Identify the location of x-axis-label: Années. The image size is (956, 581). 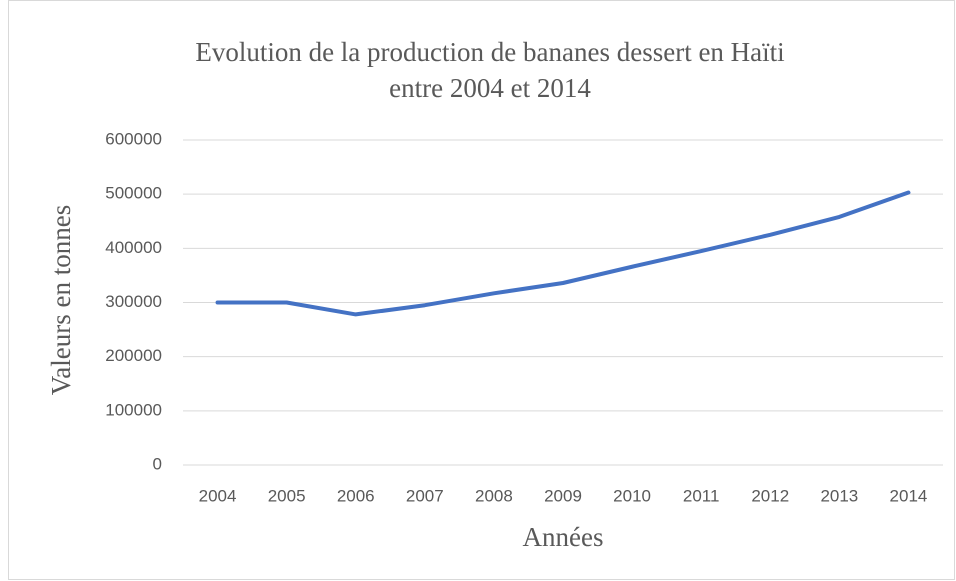
(563, 537).